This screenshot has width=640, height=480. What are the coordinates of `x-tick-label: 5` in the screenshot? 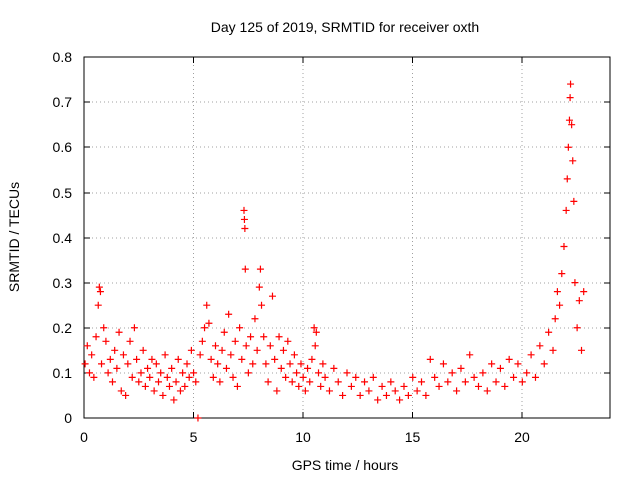 It's located at (194, 437).